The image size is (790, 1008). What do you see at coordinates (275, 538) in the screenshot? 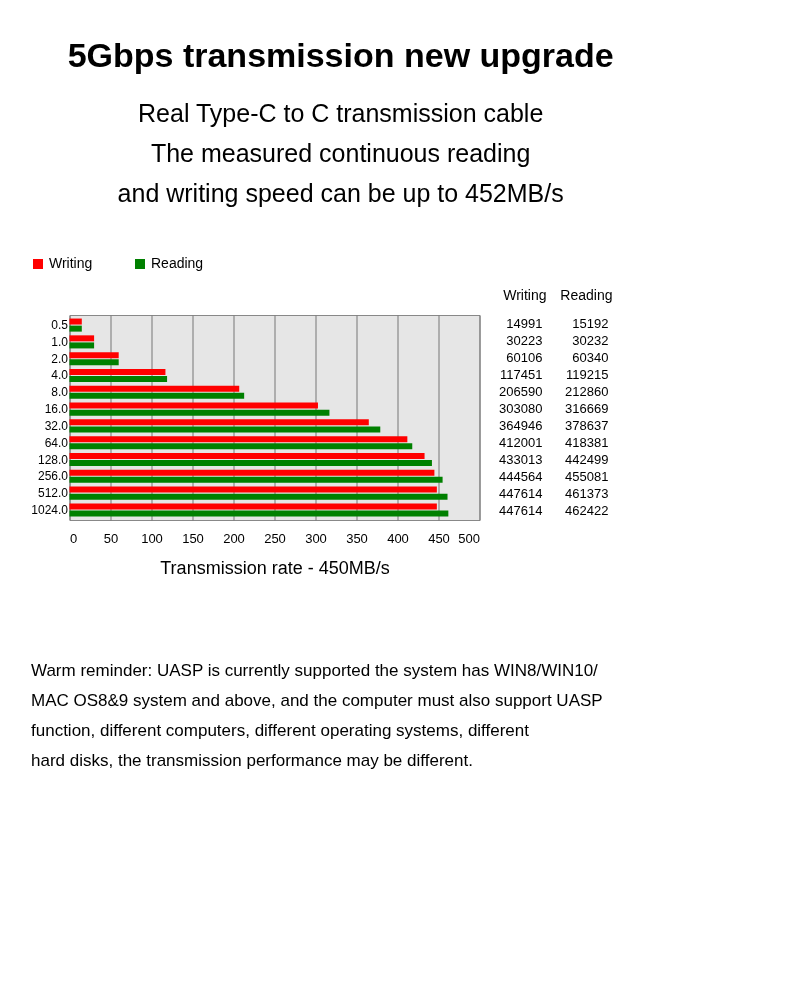
I see `x-tick-label: 250` at bounding box center [275, 538].